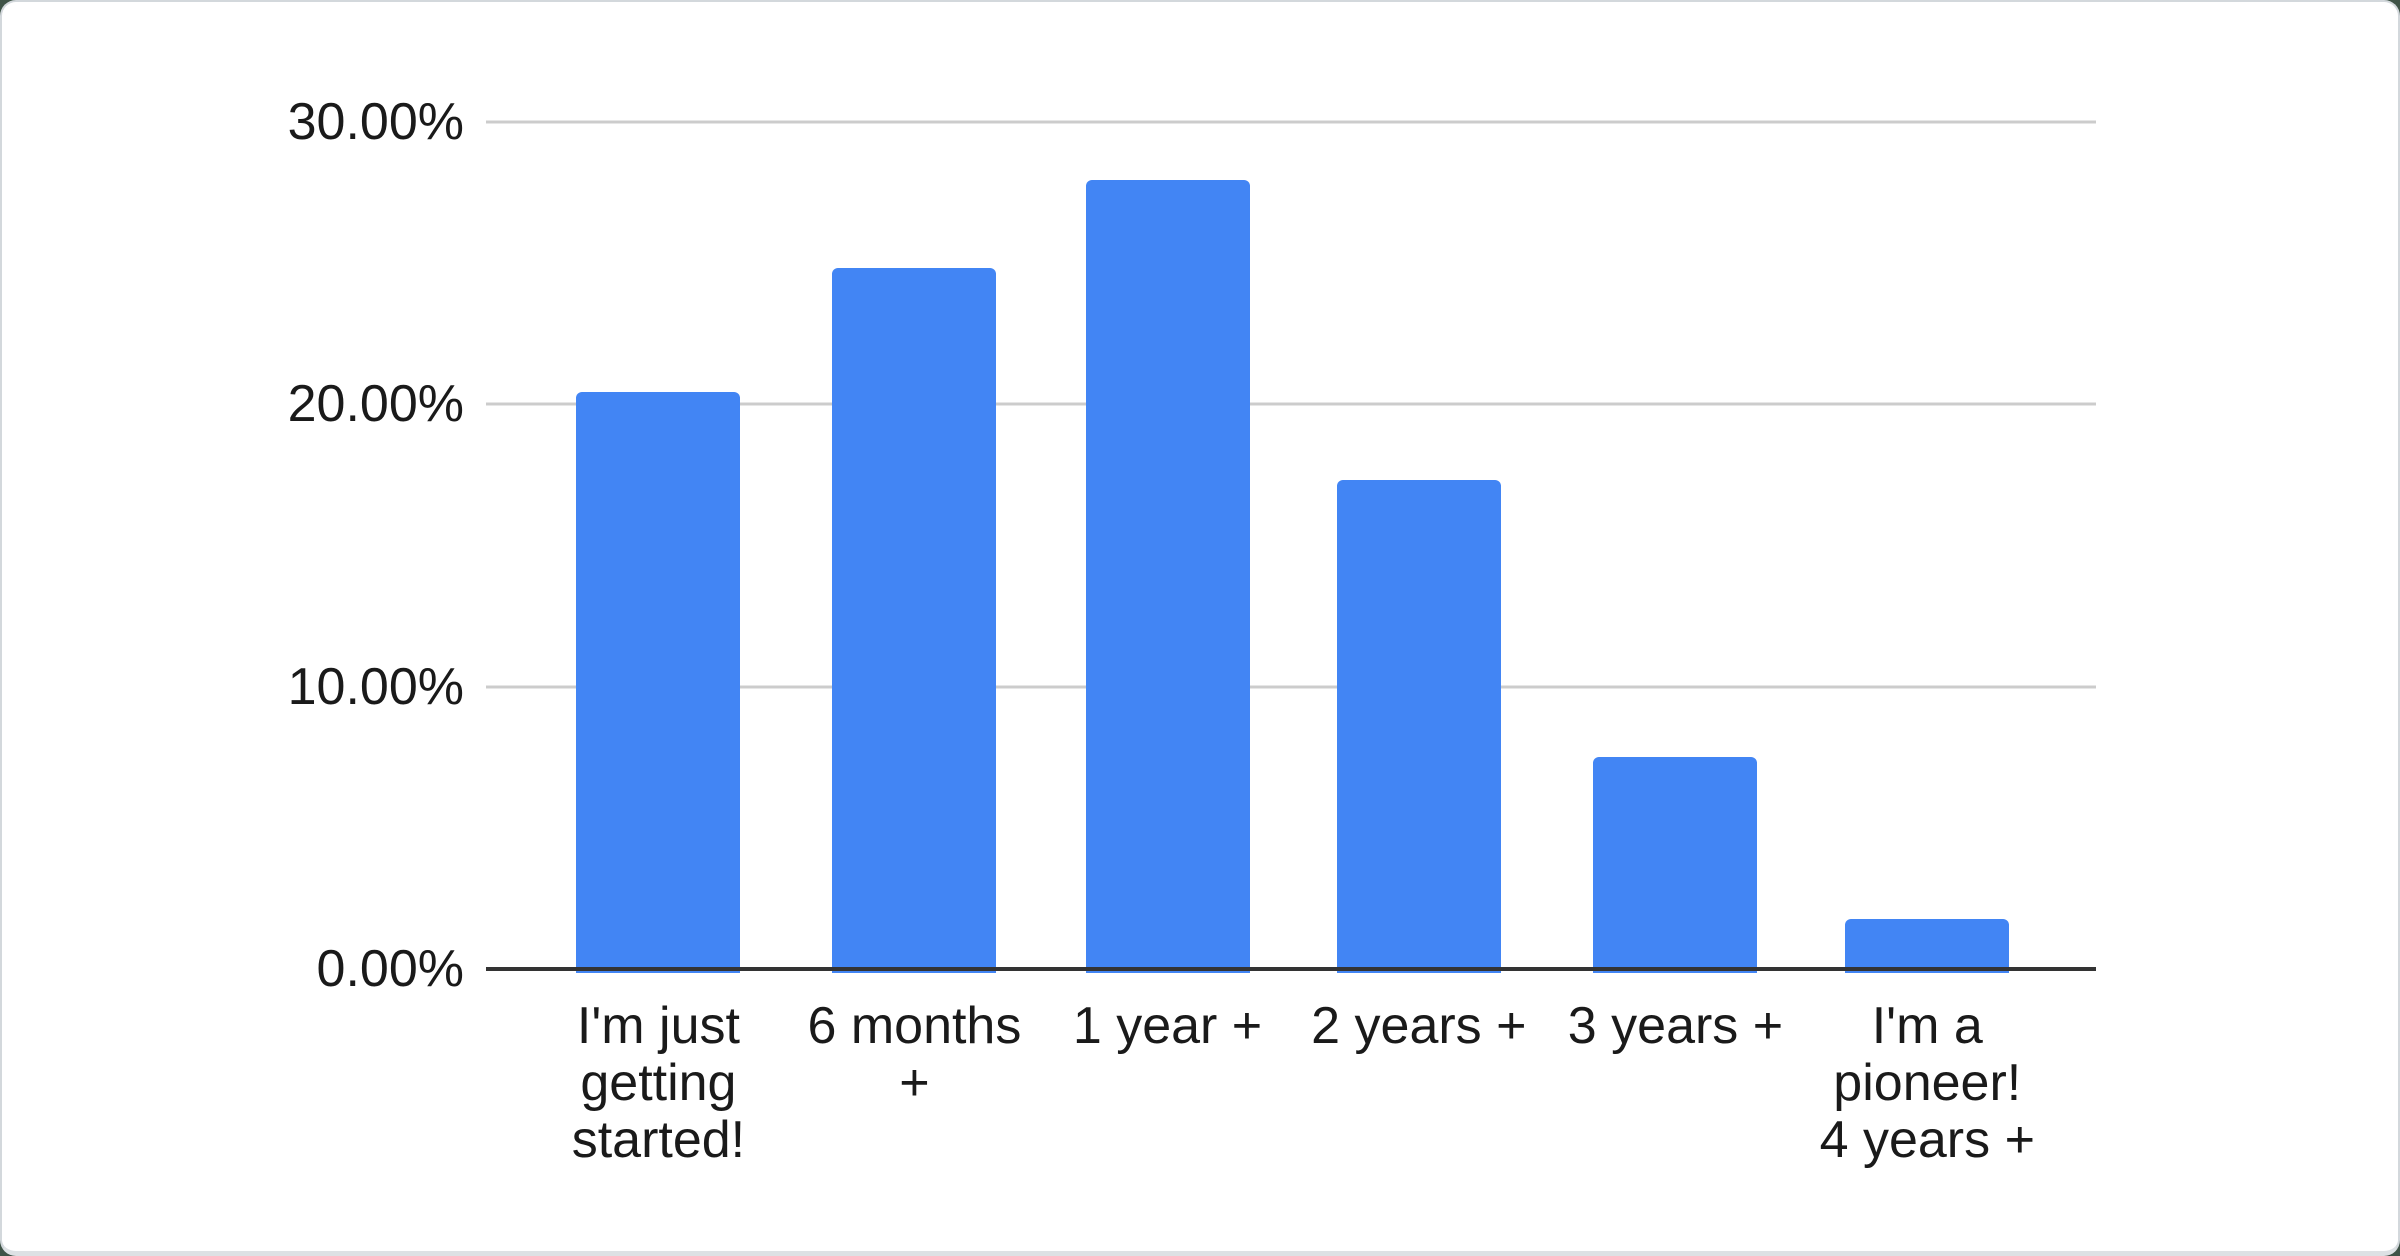 The height and width of the screenshot is (1256, 2400). I want to click on y-tick-label: 20.00%, so click(375, 404).